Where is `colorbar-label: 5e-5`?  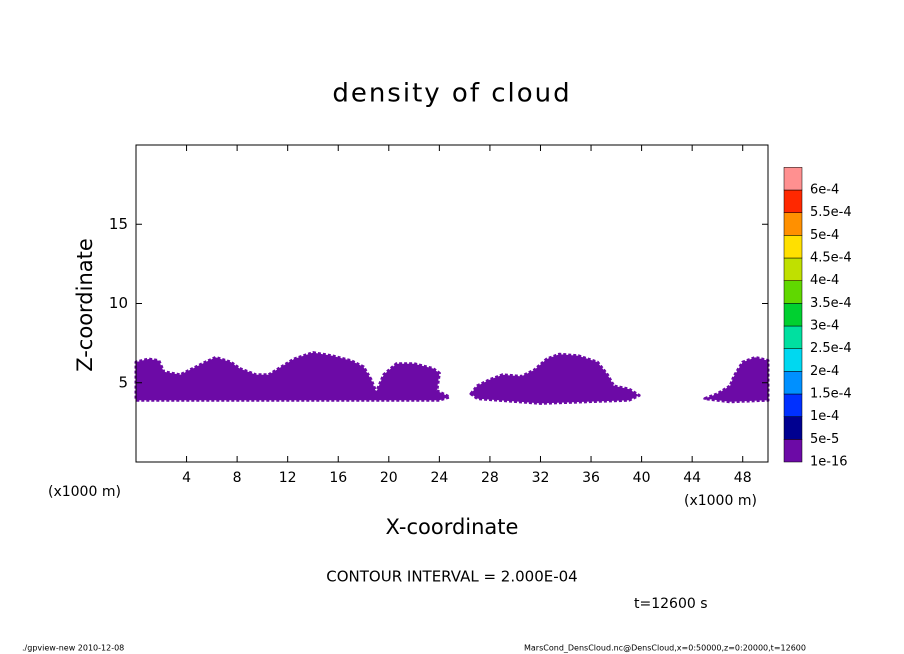
colorbar-label: 5e-5 is located at coordinates (824, 439).